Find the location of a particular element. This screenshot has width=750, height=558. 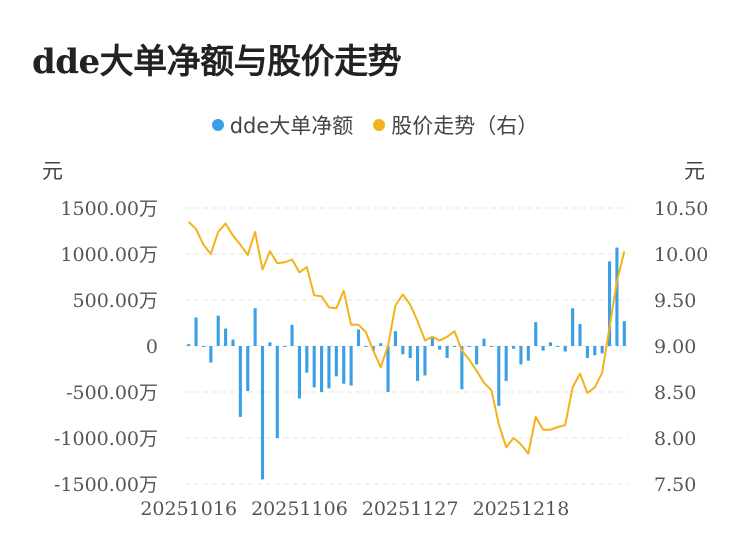

left-tick-label: -500.00万 is located at coordinates (112, 393).